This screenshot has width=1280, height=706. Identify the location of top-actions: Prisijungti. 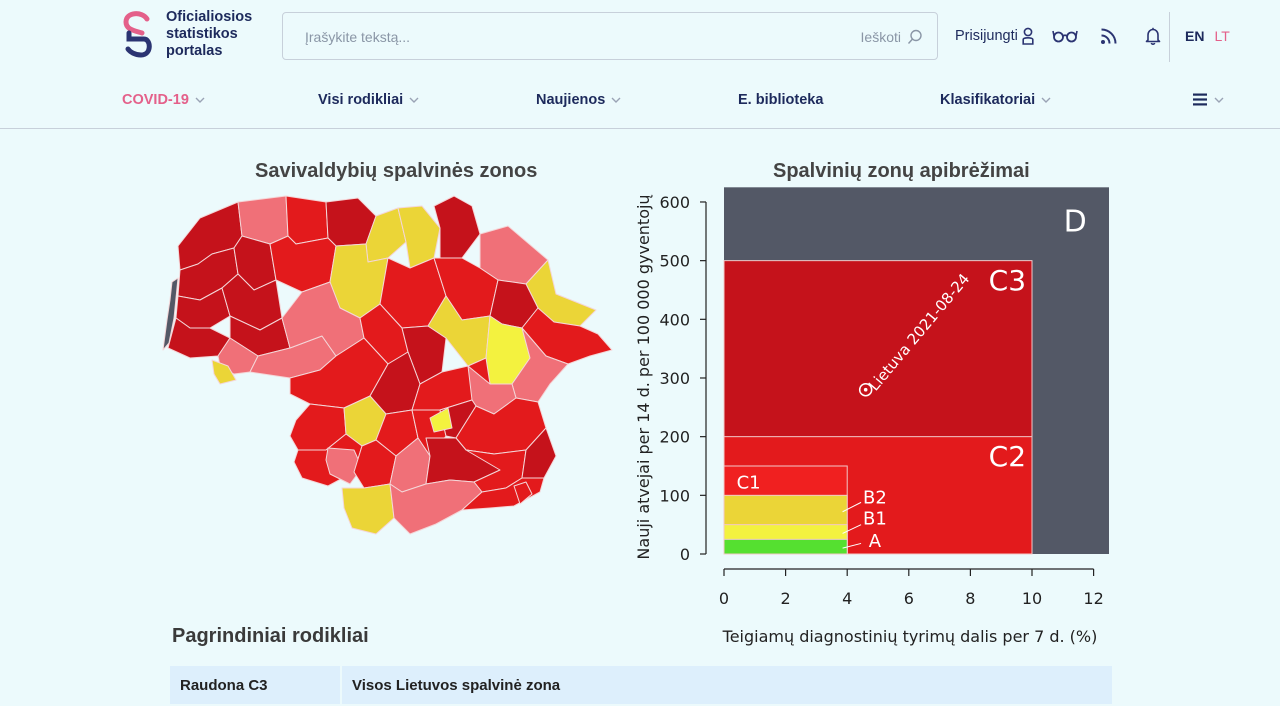
(1060, 36).